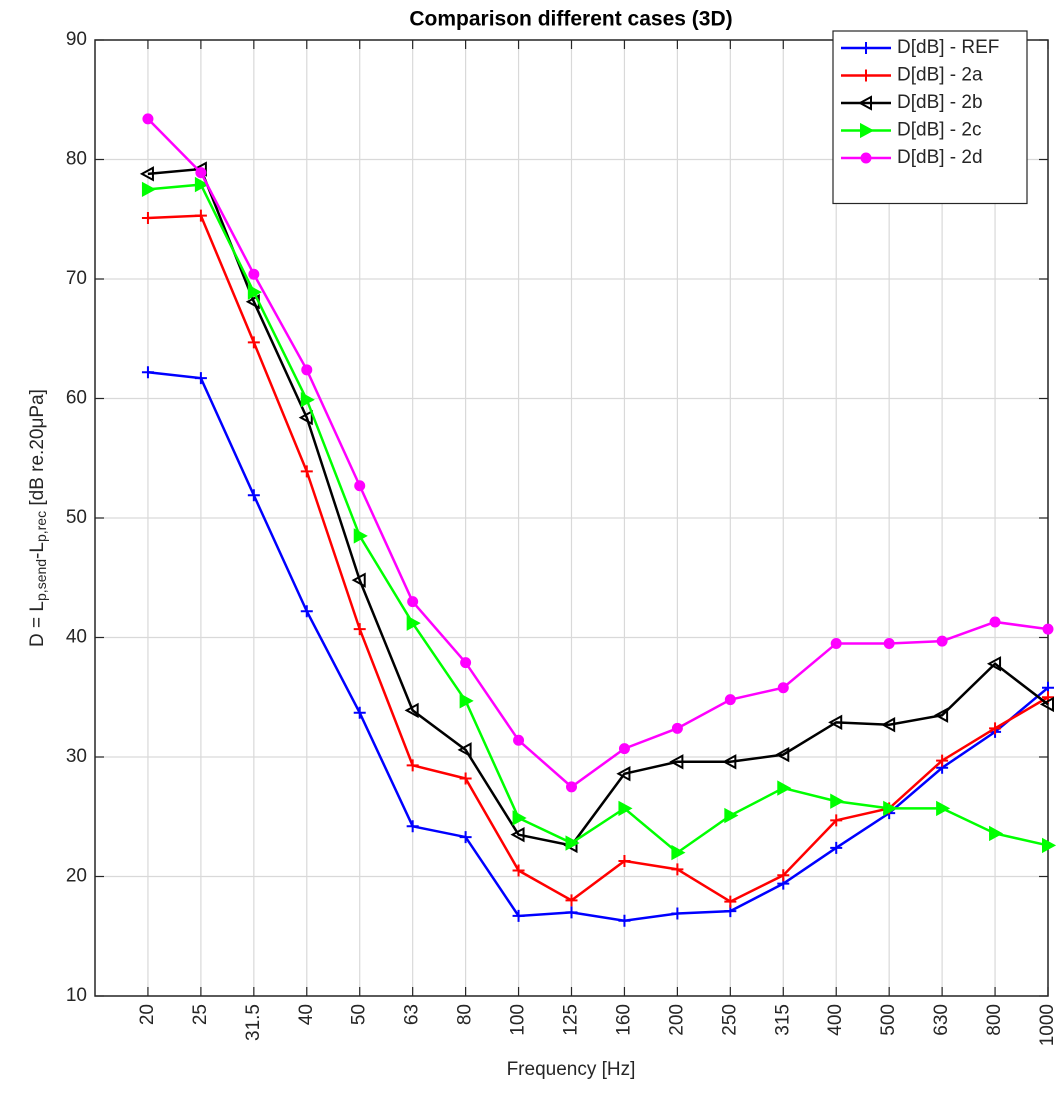 The height and width of the screenshot is (1093, 1059). What do you see at coordinates (571, 1069) in the screenshot?
I see `x-axis-label: Frequency [Hz]` at bounding box center [571, 1069].